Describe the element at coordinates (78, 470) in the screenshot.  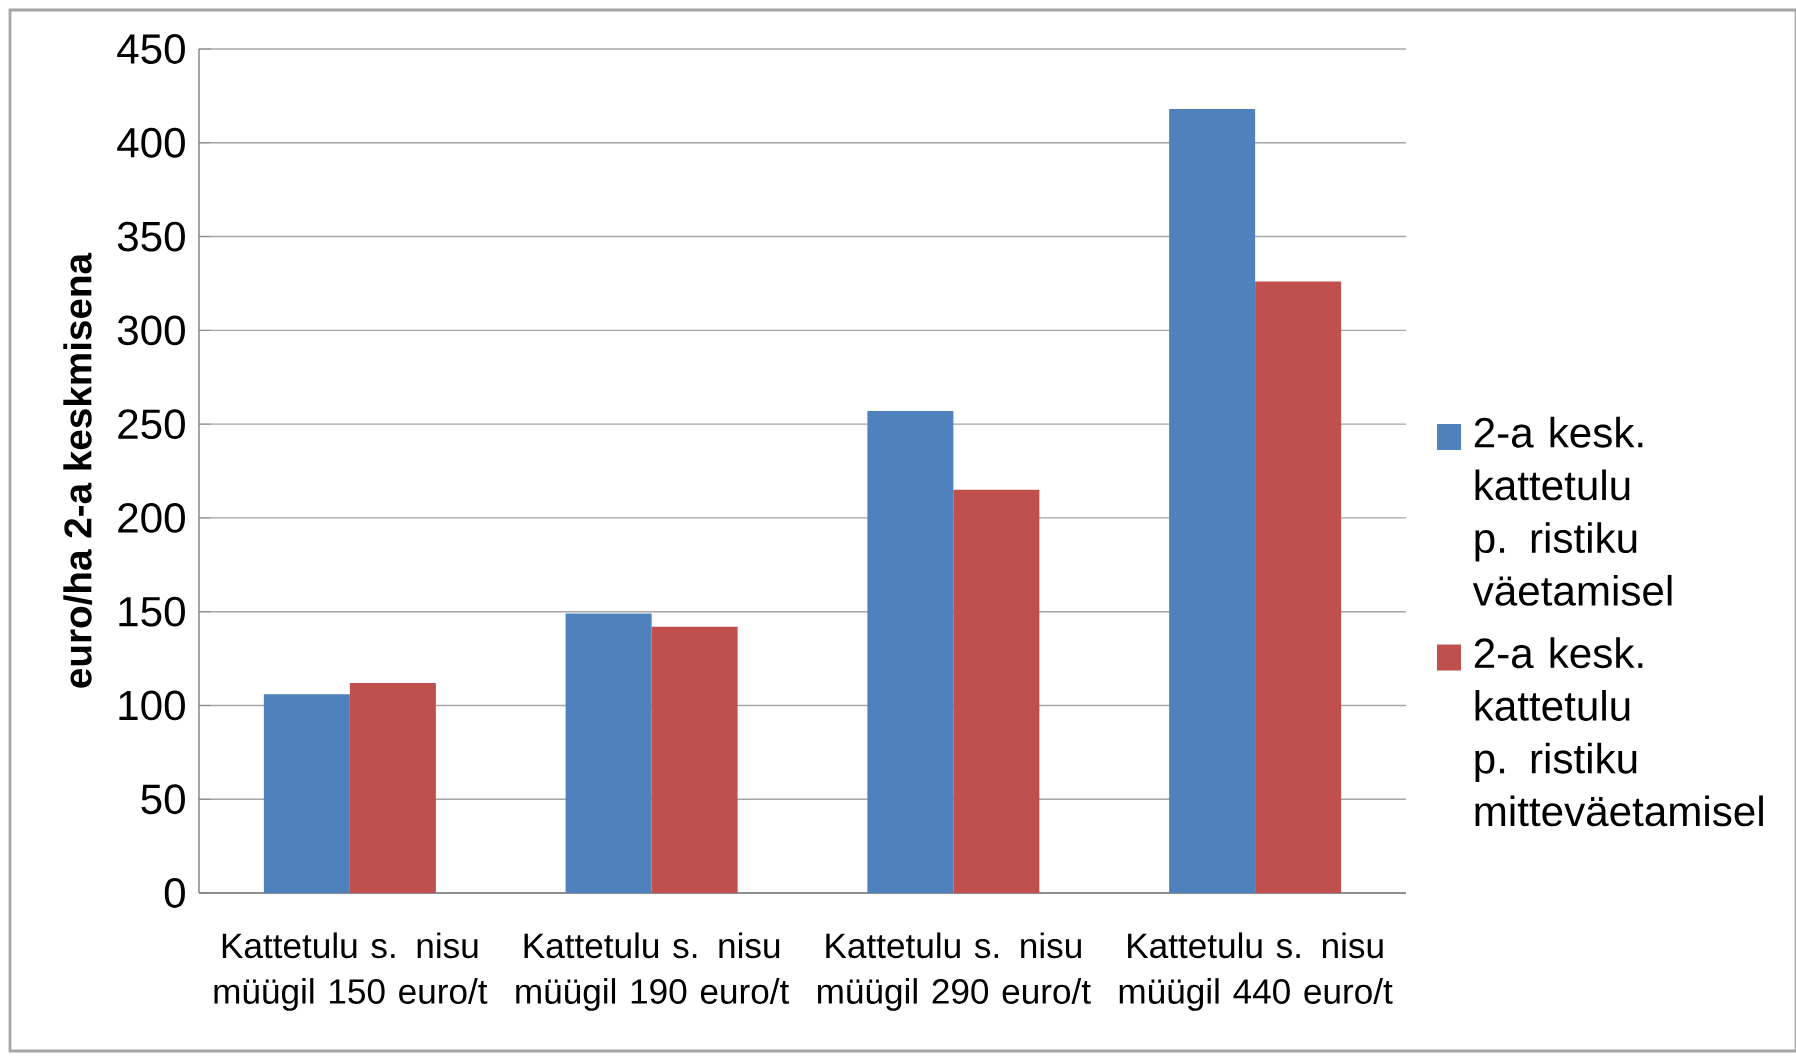
I see `y-axis-title: euro/ha 2-a keskmisena` at that location.